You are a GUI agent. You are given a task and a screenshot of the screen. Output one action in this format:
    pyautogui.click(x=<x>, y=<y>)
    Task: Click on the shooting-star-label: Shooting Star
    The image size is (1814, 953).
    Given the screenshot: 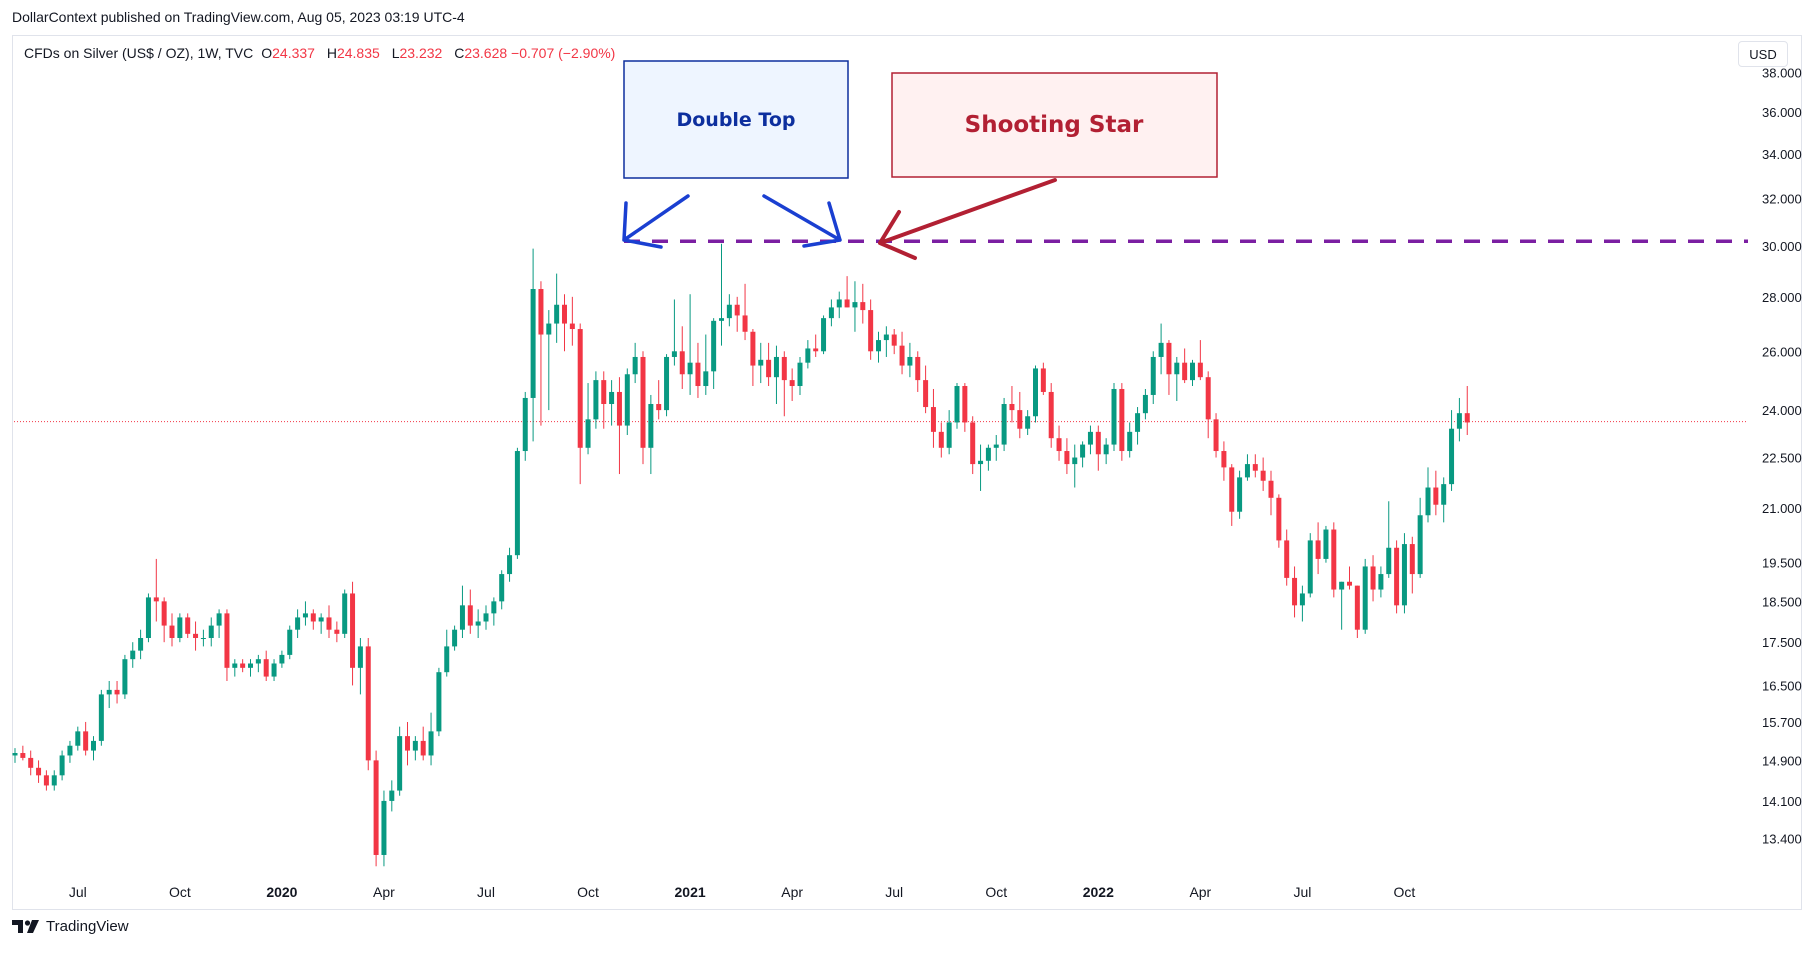 What is the action you would take?
    pyautogui.click(x=1054, y=125)
    